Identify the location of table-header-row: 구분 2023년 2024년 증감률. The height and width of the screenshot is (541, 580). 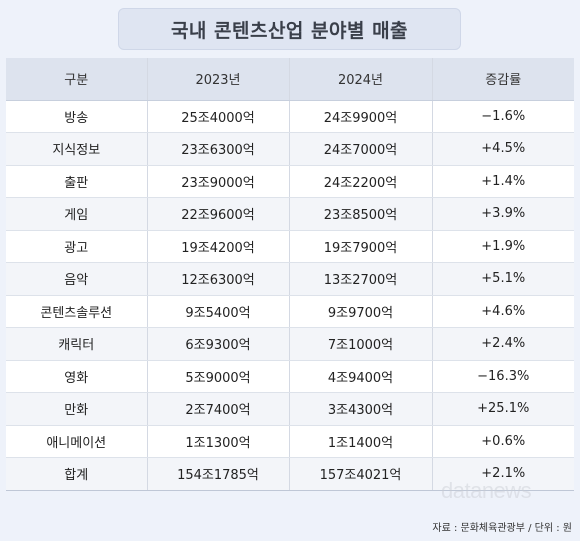
(290, 79).